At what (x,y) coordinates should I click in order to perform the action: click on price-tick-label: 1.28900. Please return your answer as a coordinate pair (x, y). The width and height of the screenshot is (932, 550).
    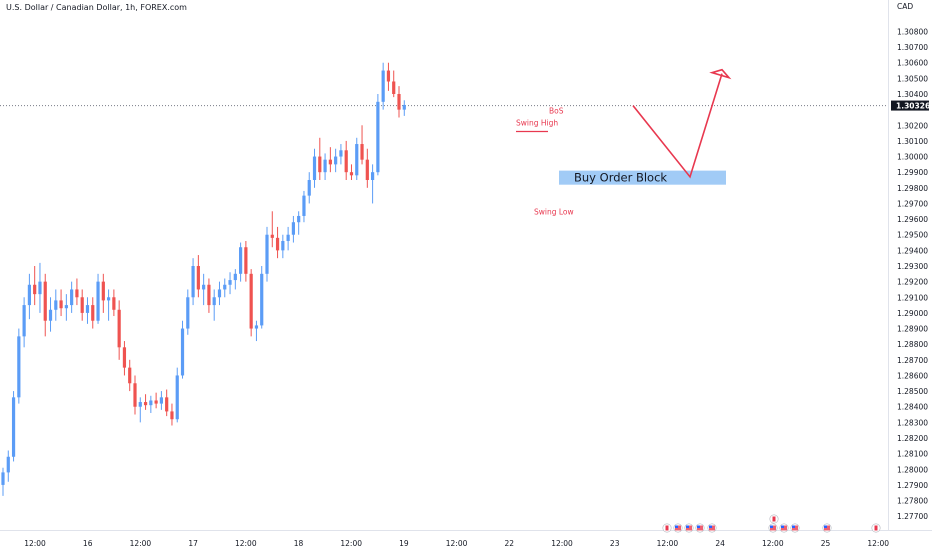
    Looking at the image, I should click on (912, 329).